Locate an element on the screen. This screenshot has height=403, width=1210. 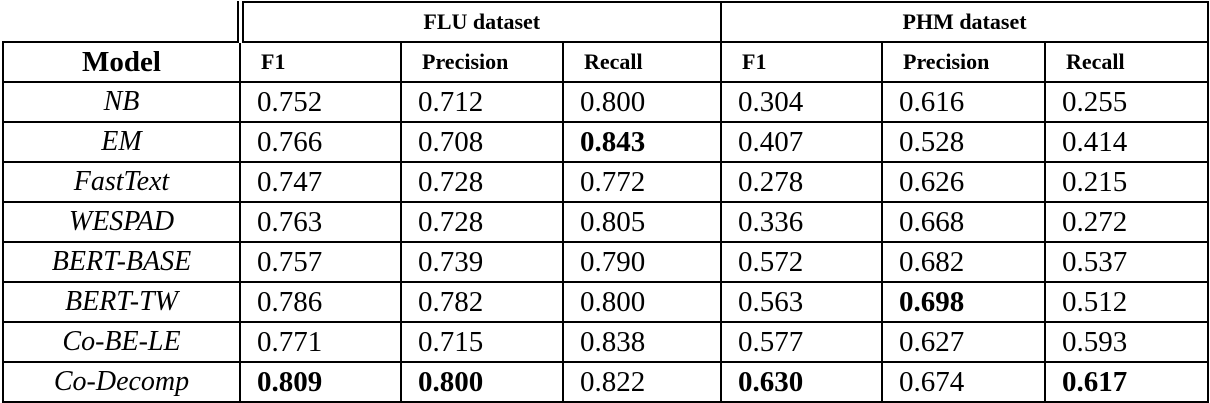
phm-dataset-header: PHM dataset is located at coordinates (964, 22).